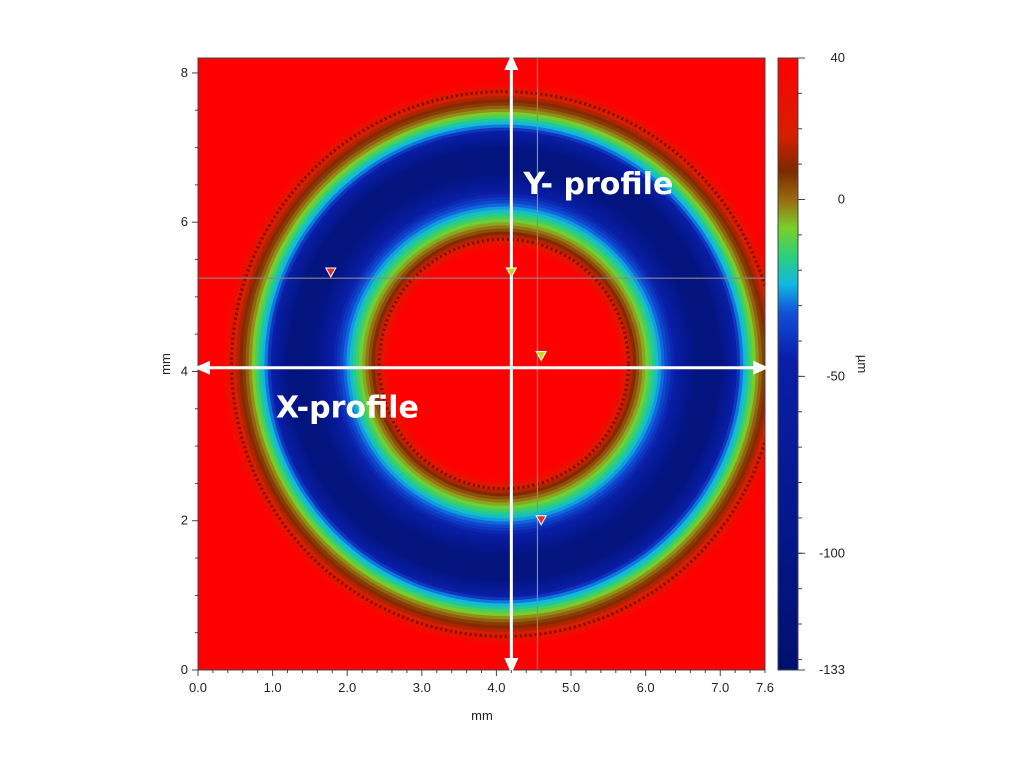 The image size is (1024, 768). Describe the element at coordinates (184, 221) in the screenshot. I see `y-tick-label: 6` at that location.